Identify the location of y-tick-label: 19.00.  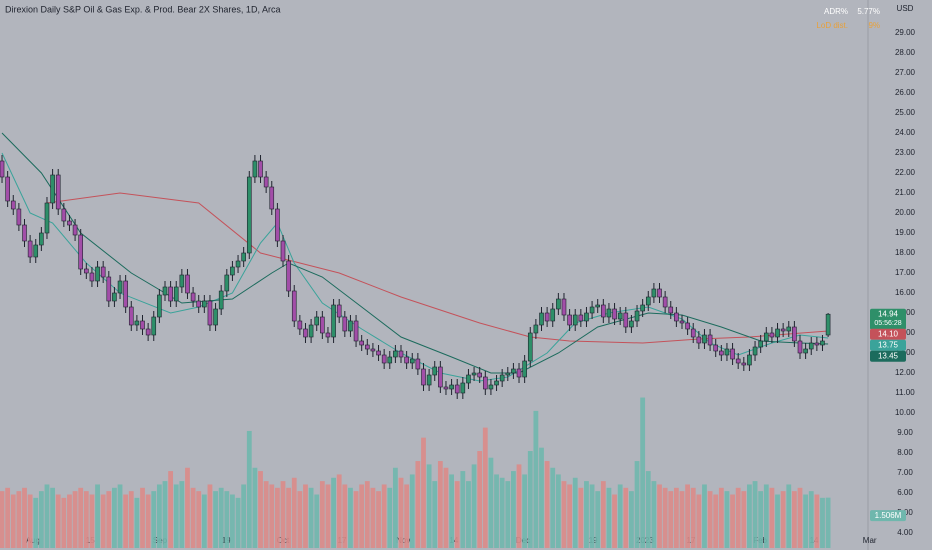
(905, 232).